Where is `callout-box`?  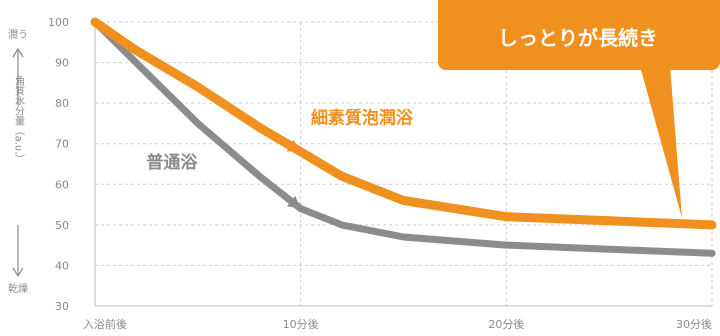 callout-box is located at coordinates (579, 35).